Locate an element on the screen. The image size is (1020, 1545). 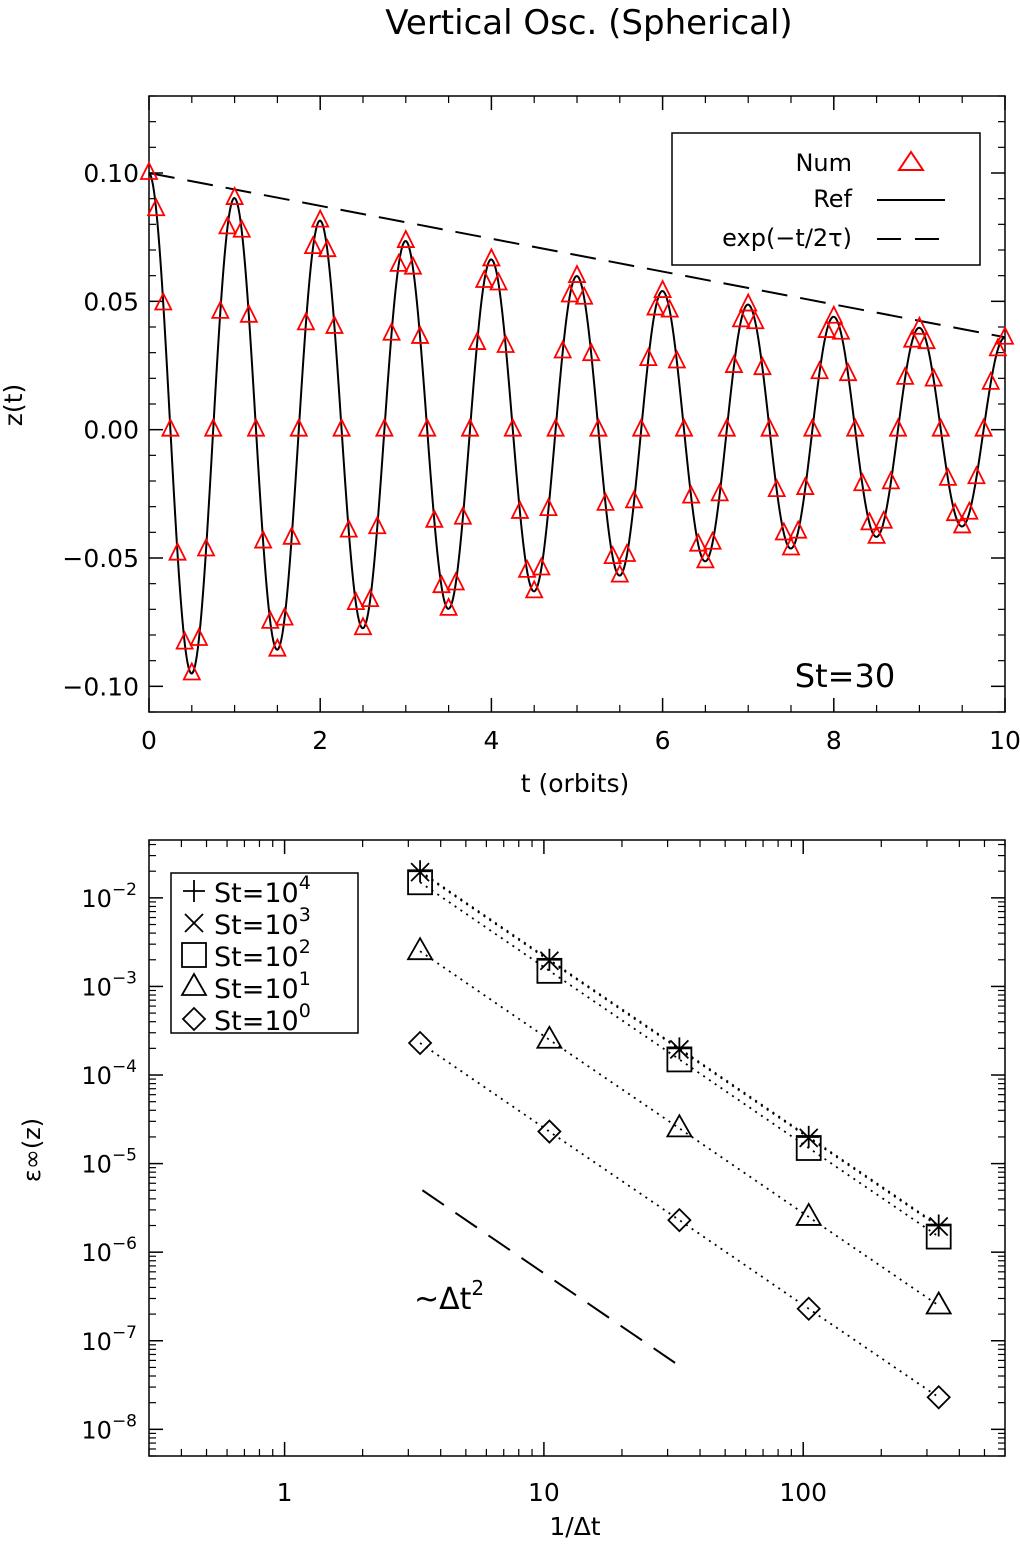
legend-label-exponent: 1 is located at coordinates (305, 979).